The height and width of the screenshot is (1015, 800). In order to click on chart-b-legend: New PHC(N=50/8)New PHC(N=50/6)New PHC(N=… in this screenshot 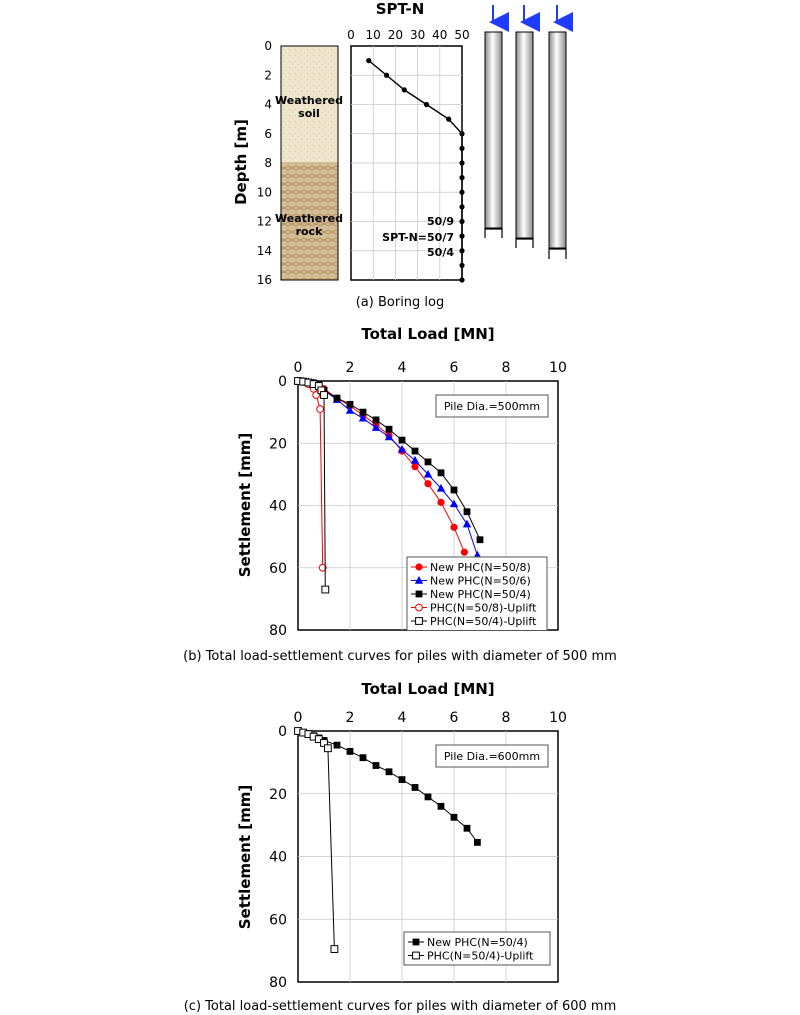, I will do `click(477, 593)`.